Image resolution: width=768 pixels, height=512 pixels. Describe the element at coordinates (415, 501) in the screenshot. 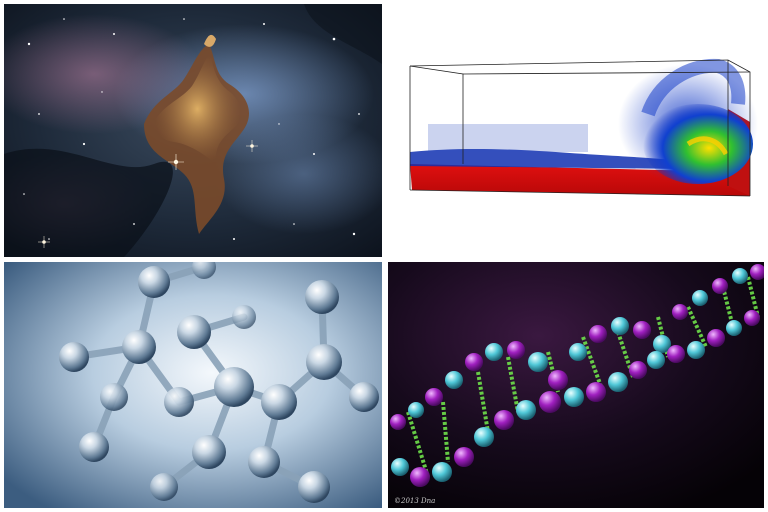

I see `image-credit: ©2013 Dna` at that location.